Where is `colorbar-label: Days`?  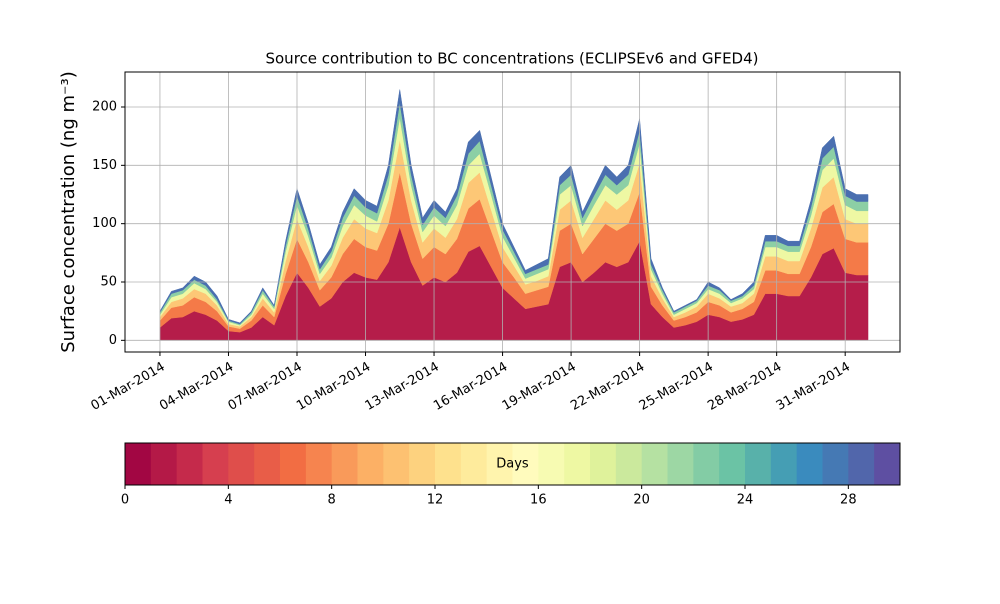 colorbar-label: Days is located at coordinates (512, 464).